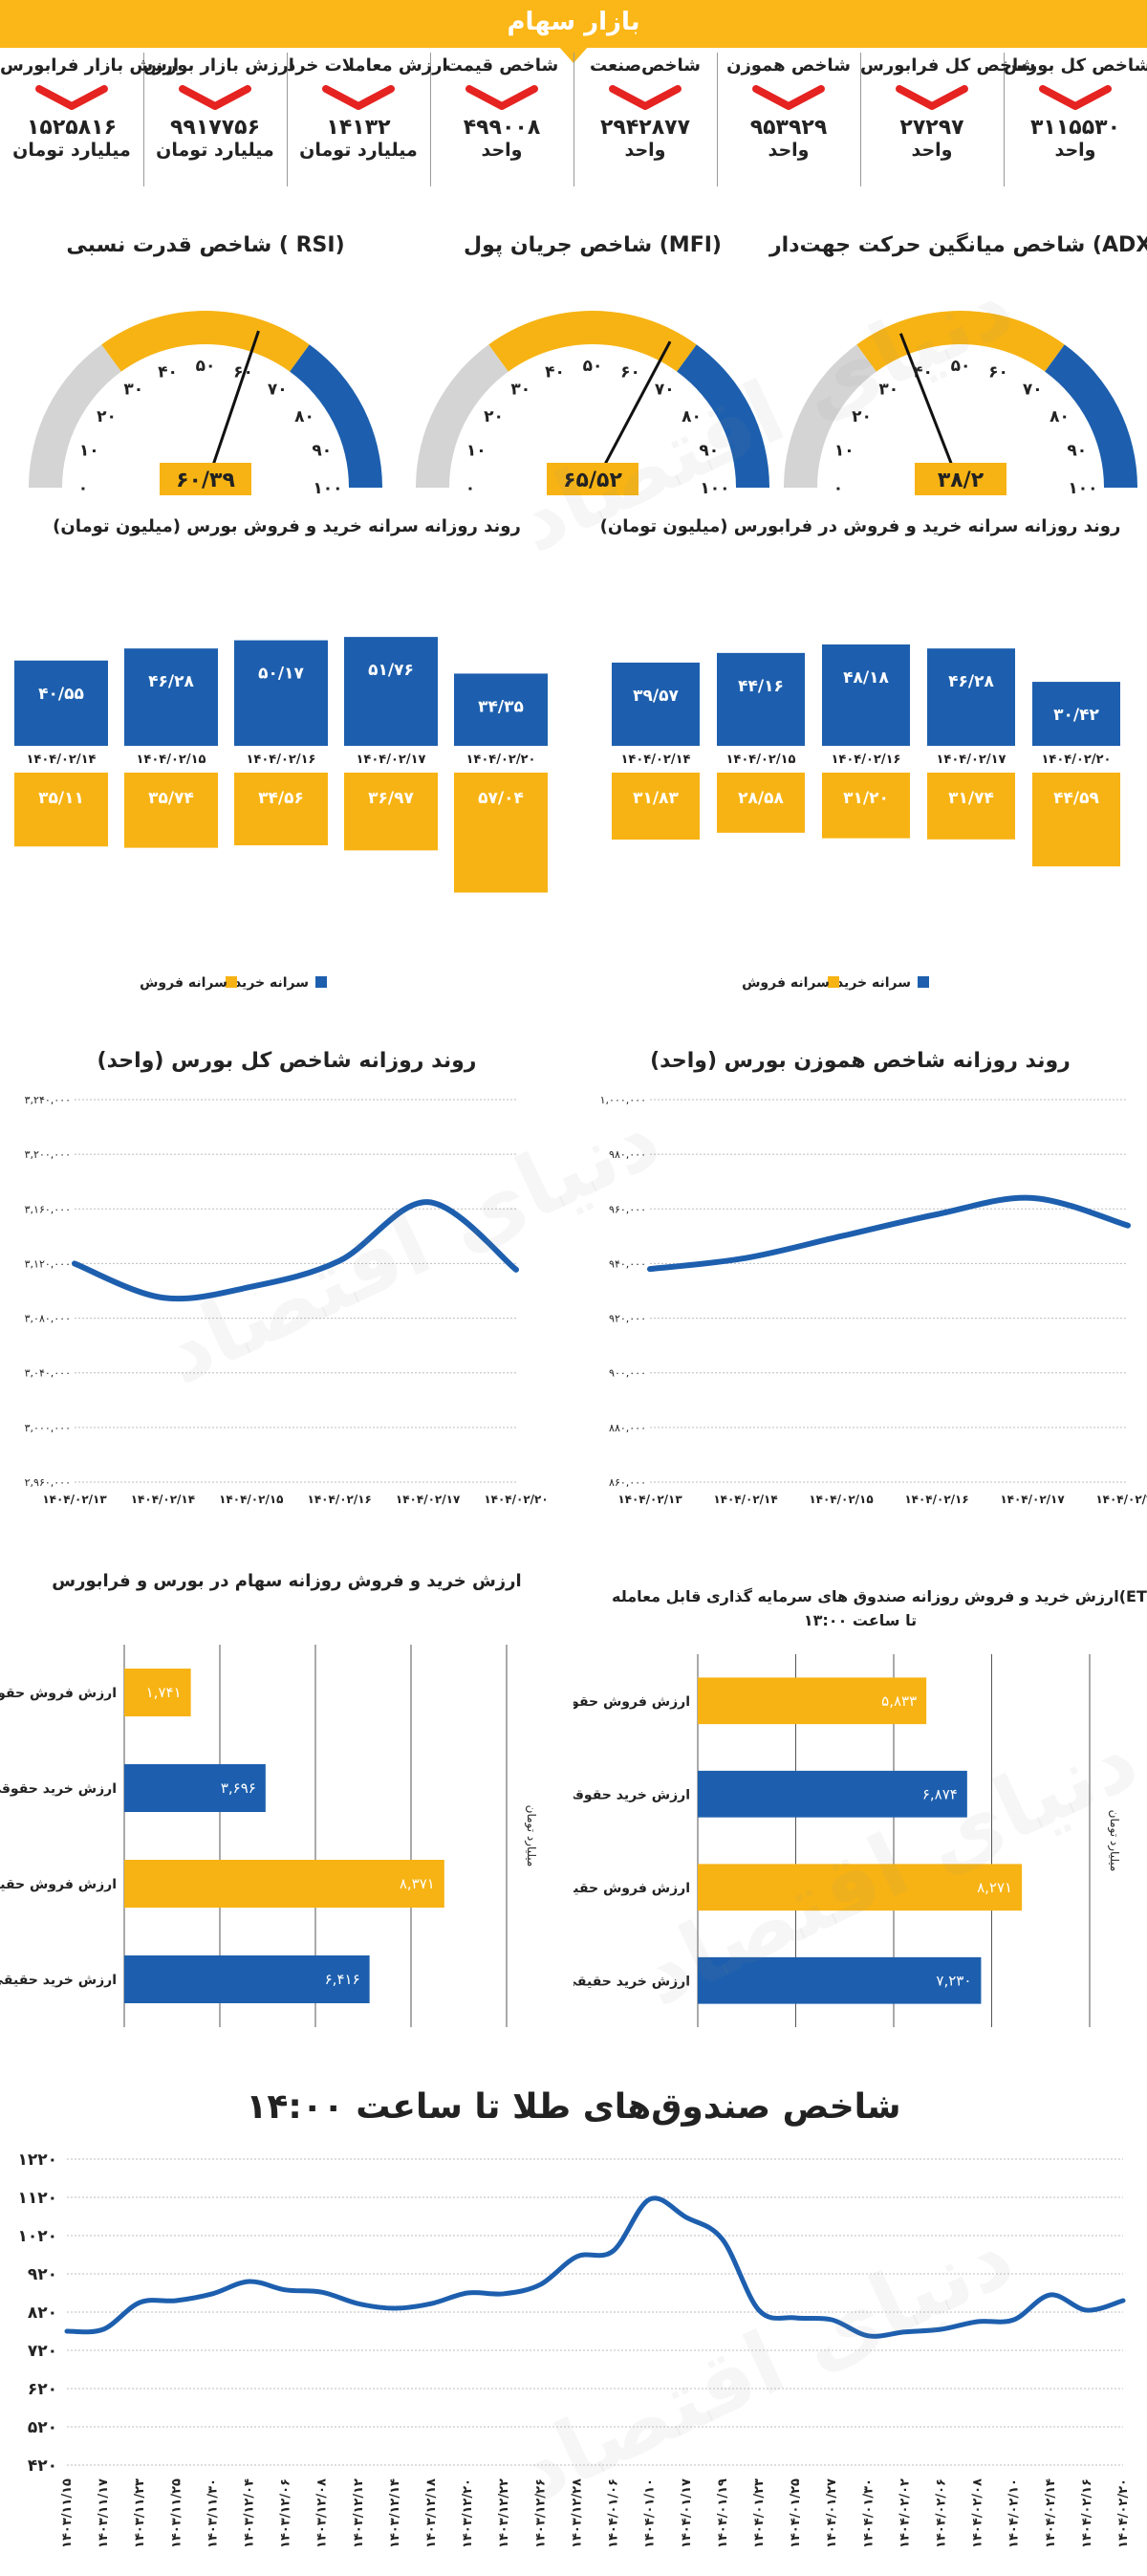 This screenshot has height=2576, width=1147. Describe the element at coordinates (627, 1209) in the screenshot. I see `y-tick-label: ۹۶۰,۰۰۰` at that location.